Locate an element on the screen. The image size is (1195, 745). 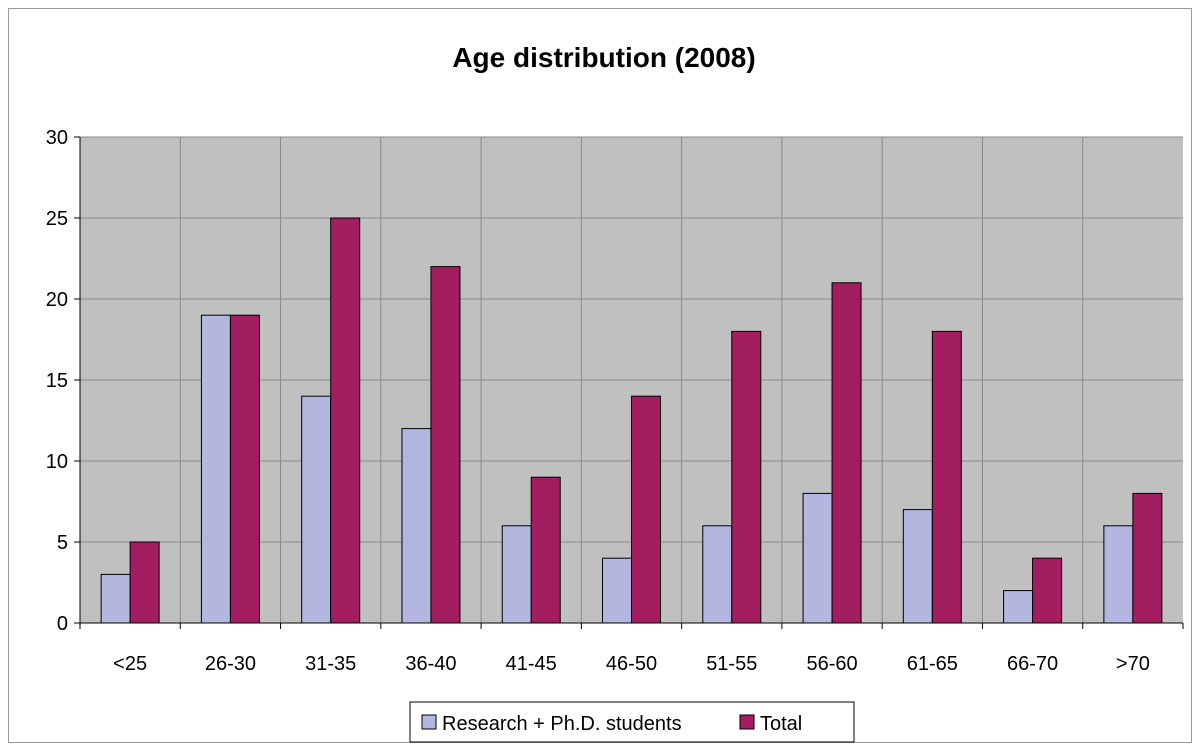
y-tick-label: 5 is located at coordinates (62, 543).